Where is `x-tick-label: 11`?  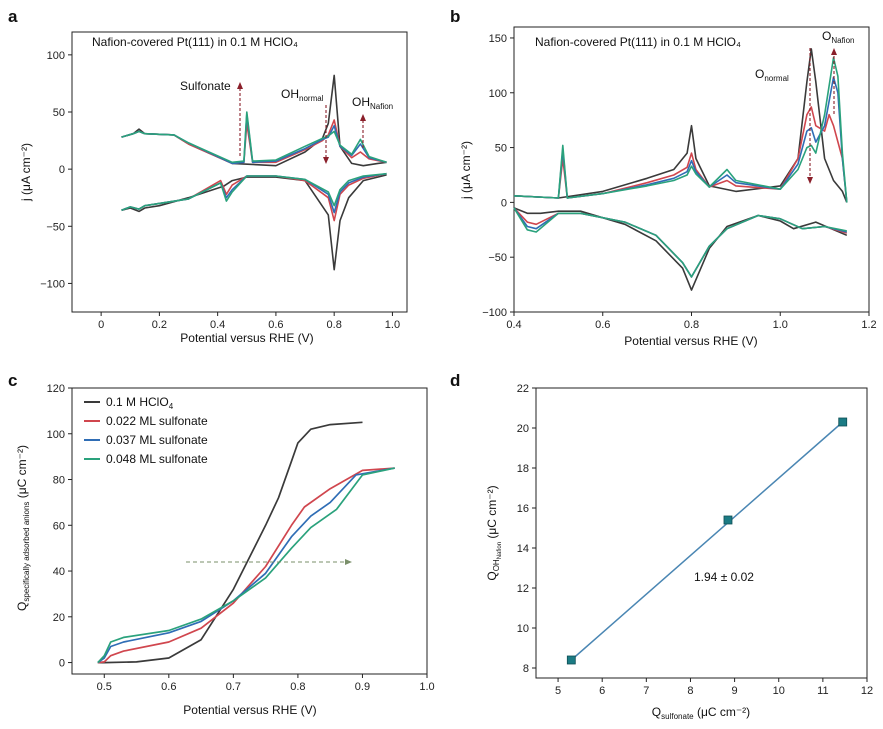 x-tick-label: 11 is located at coordinates (822, 691).